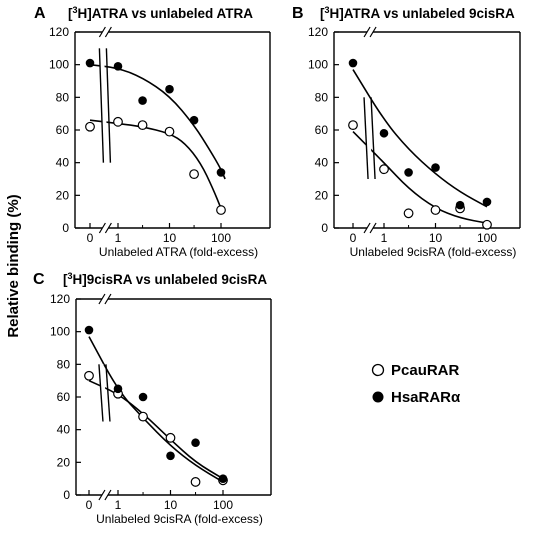 The width and height of the screenshot is (550, 534). I want to click on x-axis-label: Unlabeled 9cisRA (fold-excess), so click(433, 252).